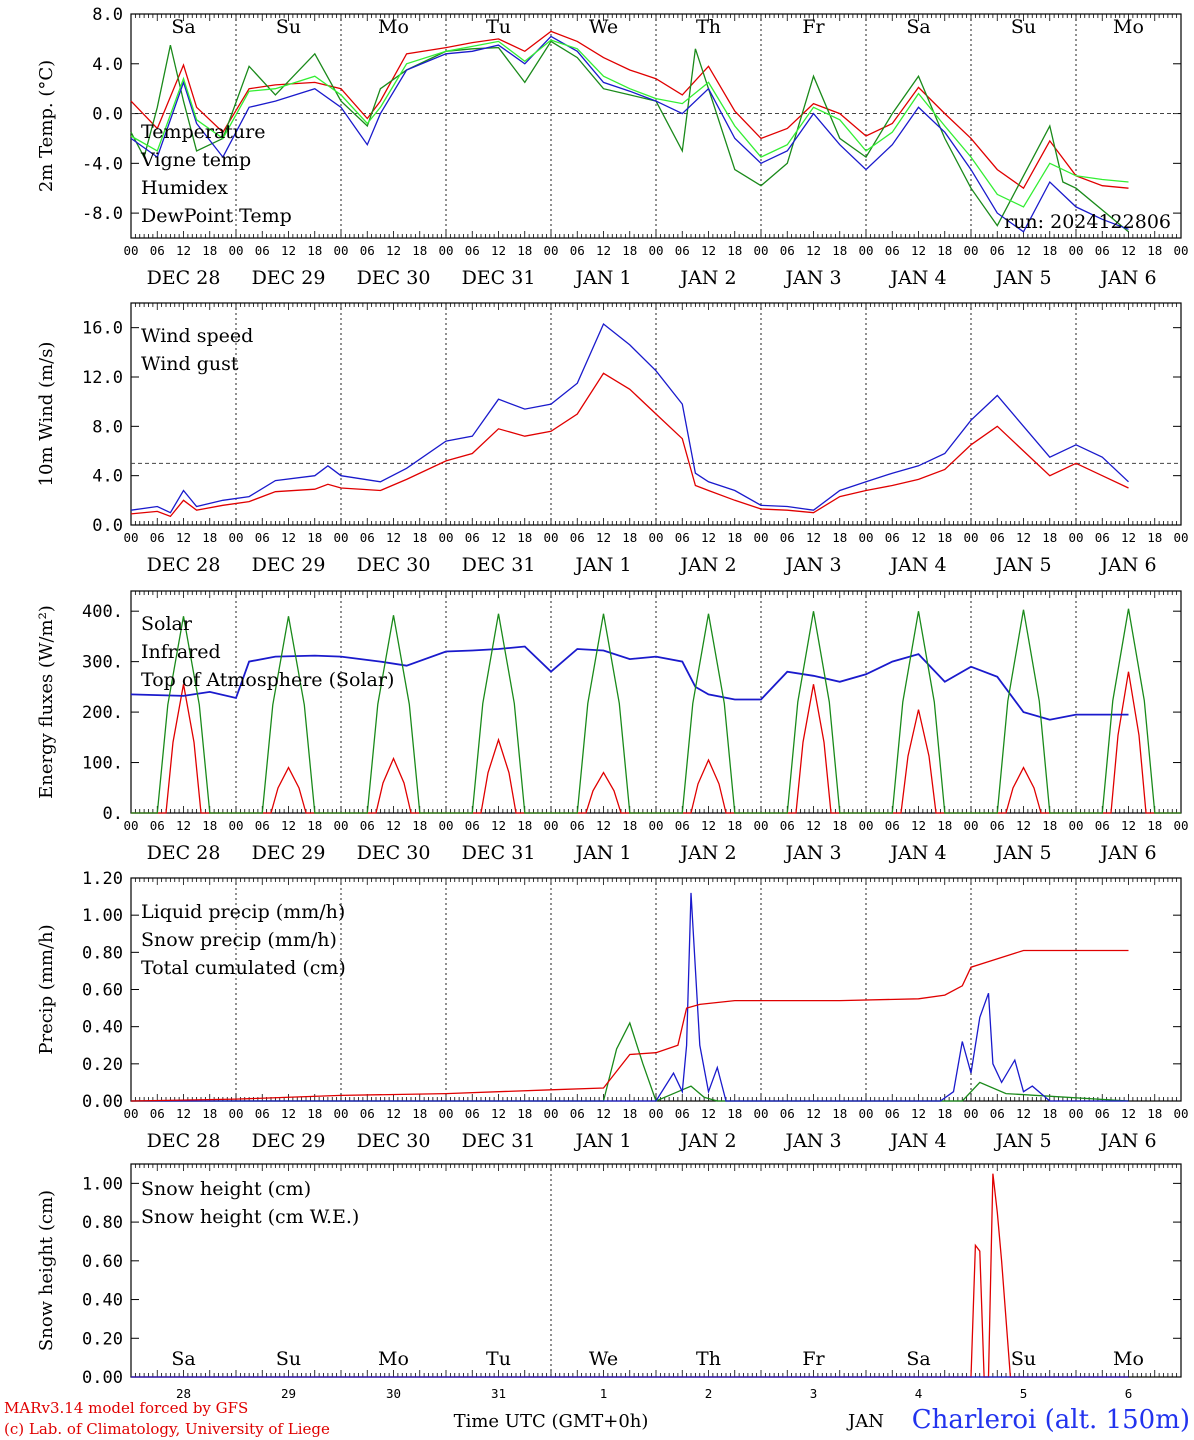 The height and width of the screenshot is (1440, 1194). What do you see at coordinates (102, 991) in the screenshot?
I see `y-tick-label: 0.60` at bounding box center [102, 991].